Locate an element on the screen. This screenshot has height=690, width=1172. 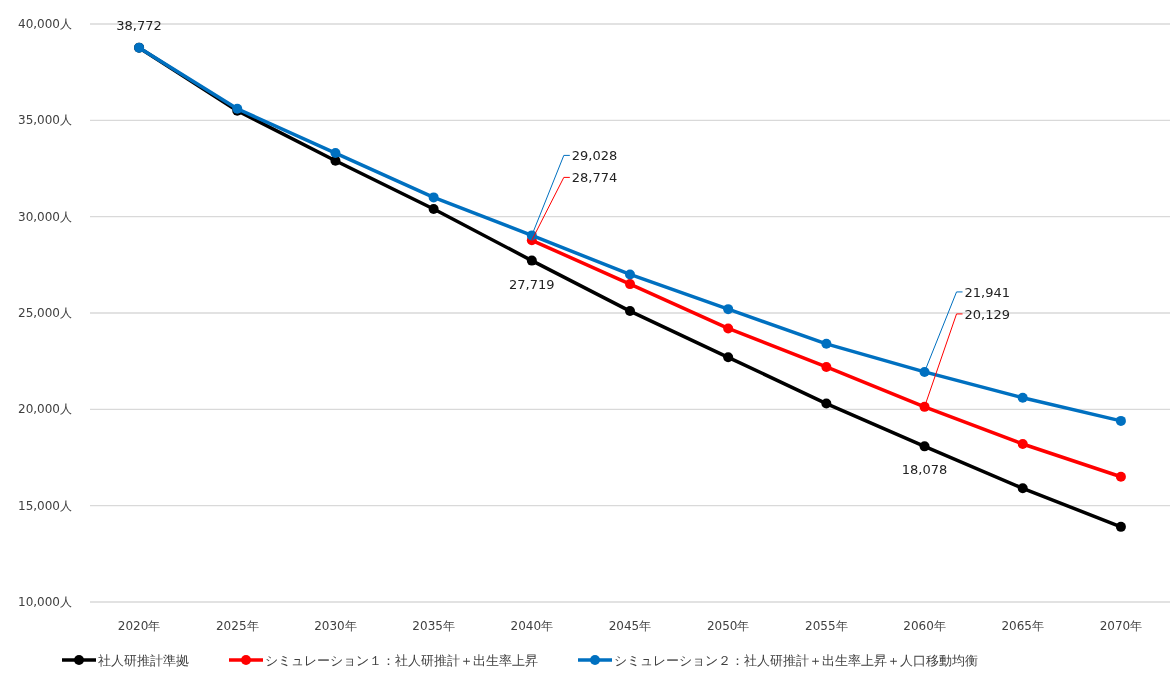
data-label: 29,028 is located at coordinates (594, 156).